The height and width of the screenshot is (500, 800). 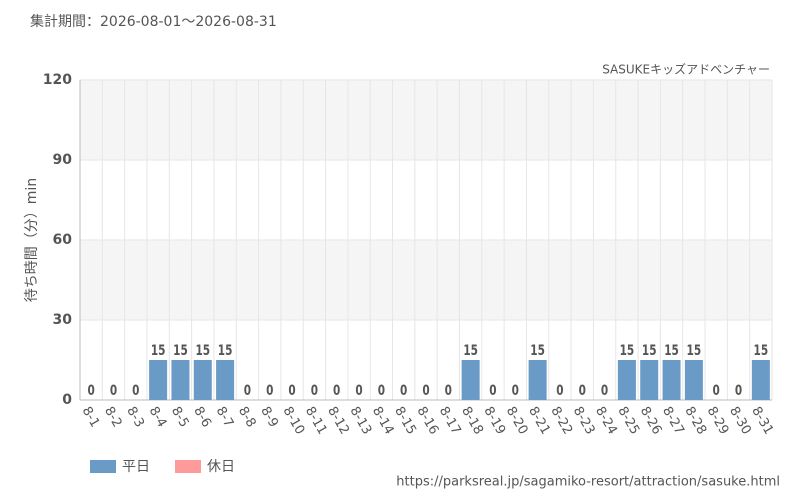 I want to click on x-tick-label: 8-18, so click(x=472, y=420).